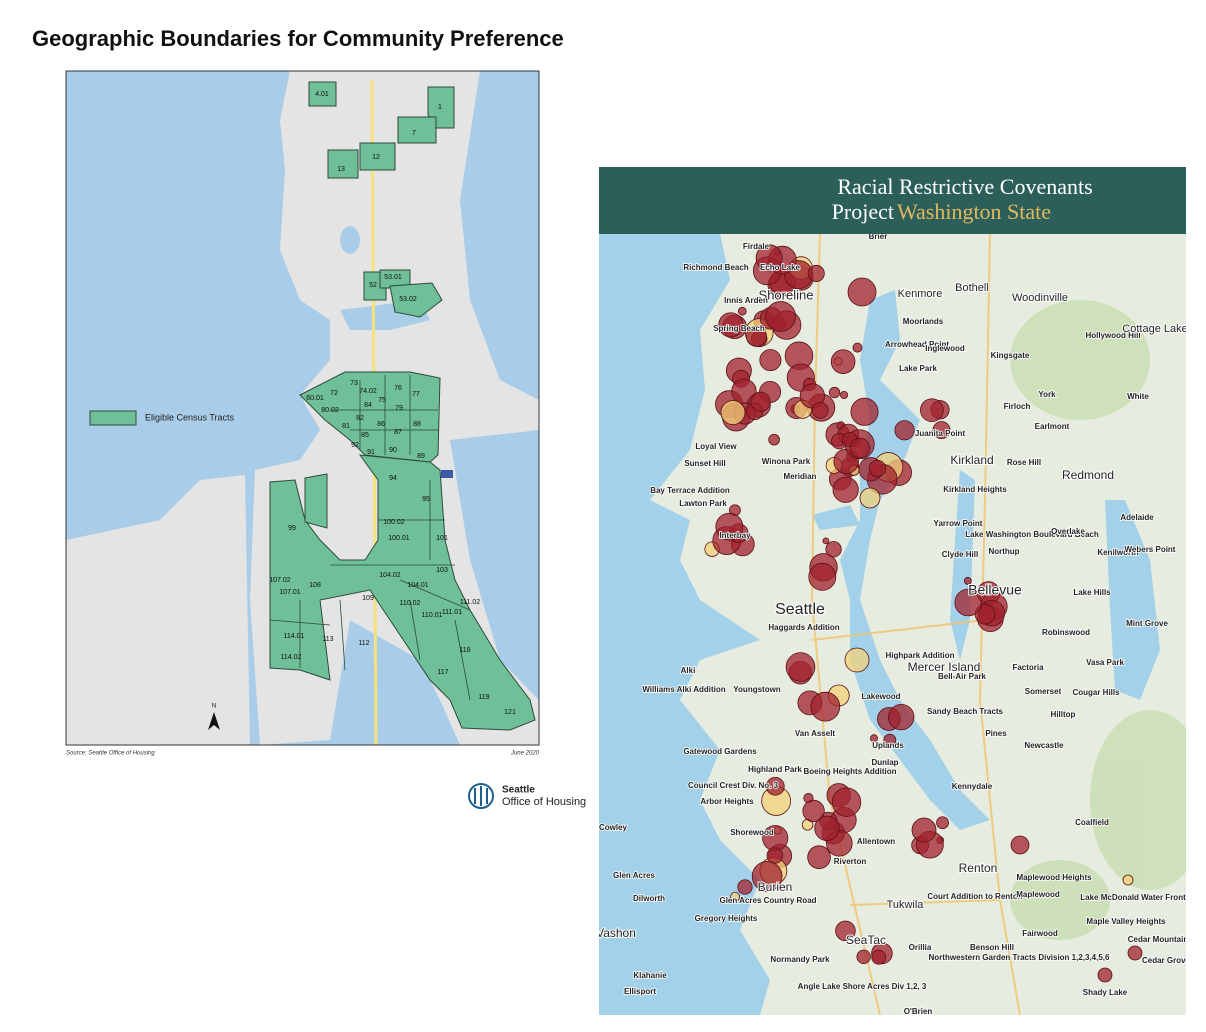  Describe the element at coordinates (1154, 329) in the screenshot. I see `place-label: Cottage Lake` at that location.